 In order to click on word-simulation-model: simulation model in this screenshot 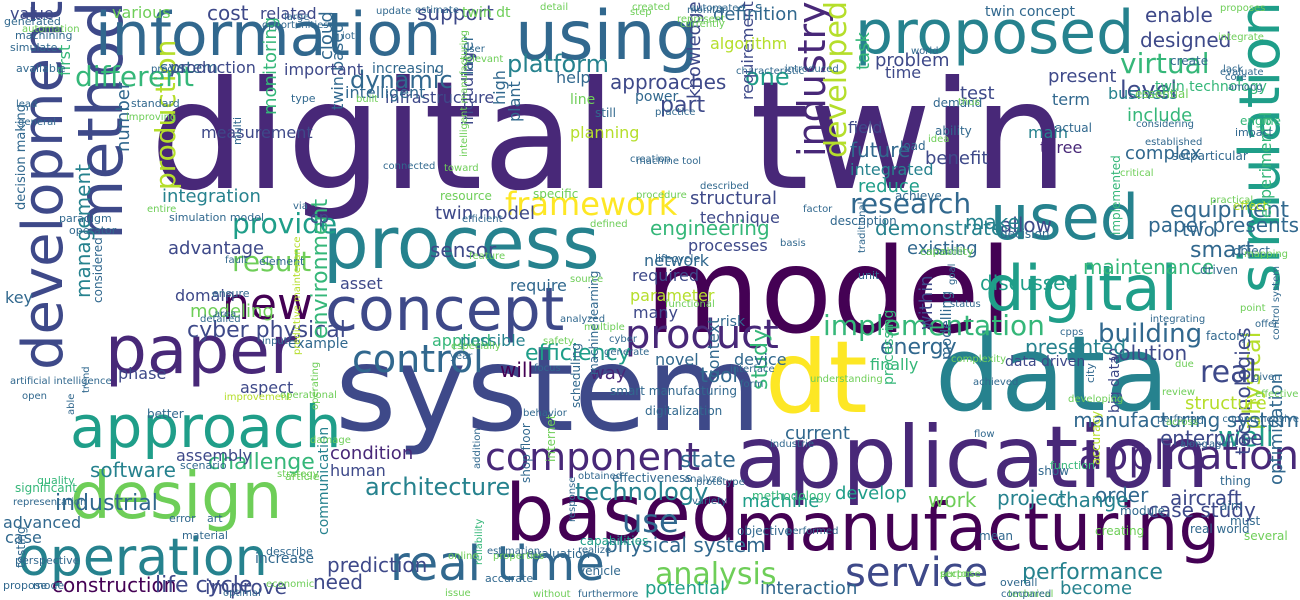, I will do `click(217, 217)`.